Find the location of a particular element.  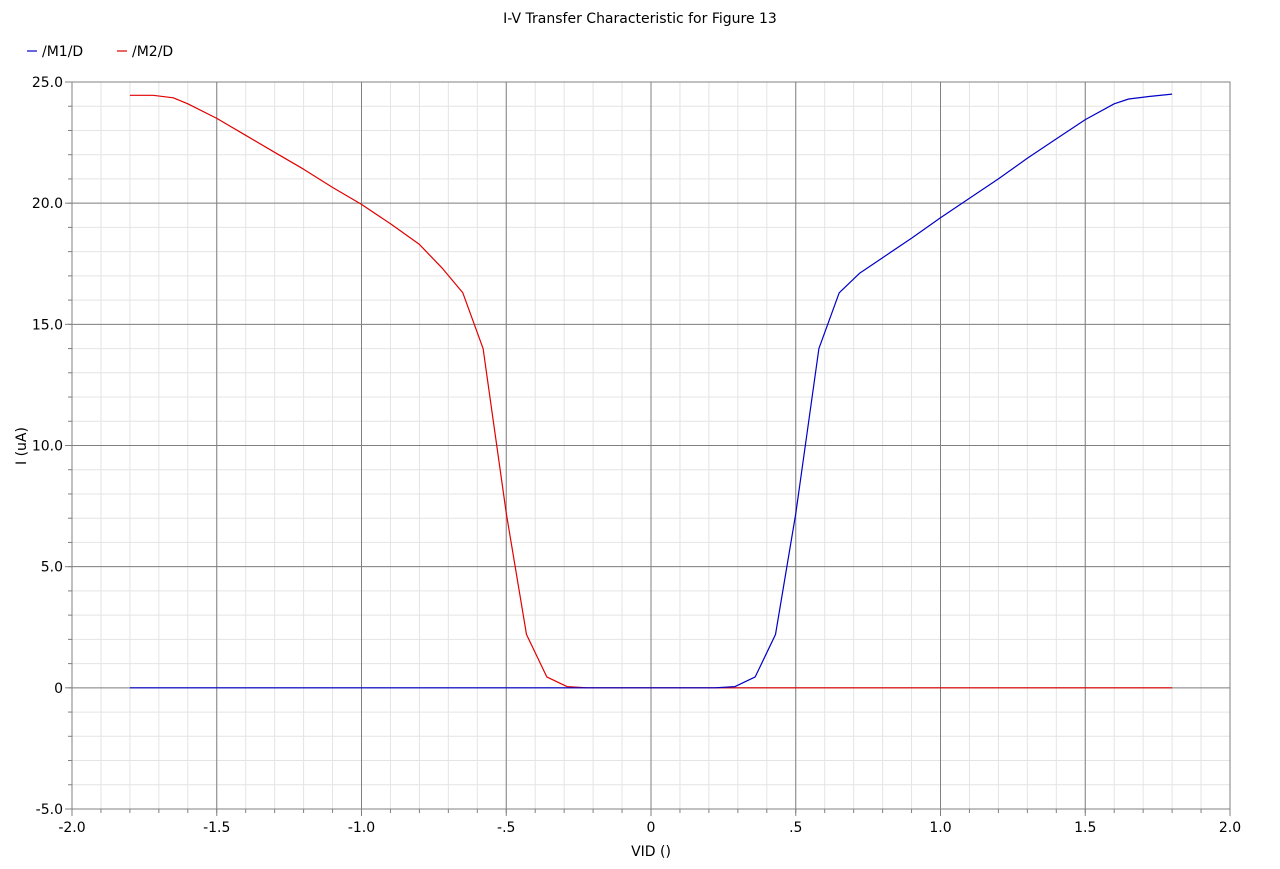

legend-label-m1-d: /M1/D is located at coordinates (62, 52).